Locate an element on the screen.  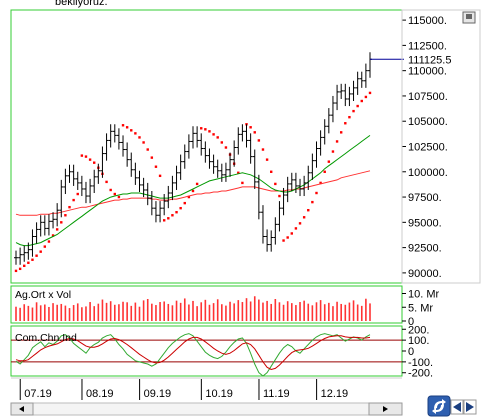
price-tick-label: 92500. is located at coordinates (425, 249).